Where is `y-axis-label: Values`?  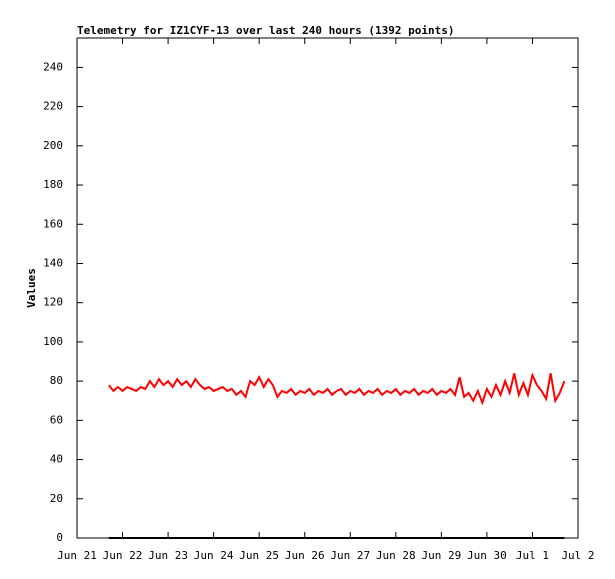
y-axis-label: Values is located at coordinates (31, 288).